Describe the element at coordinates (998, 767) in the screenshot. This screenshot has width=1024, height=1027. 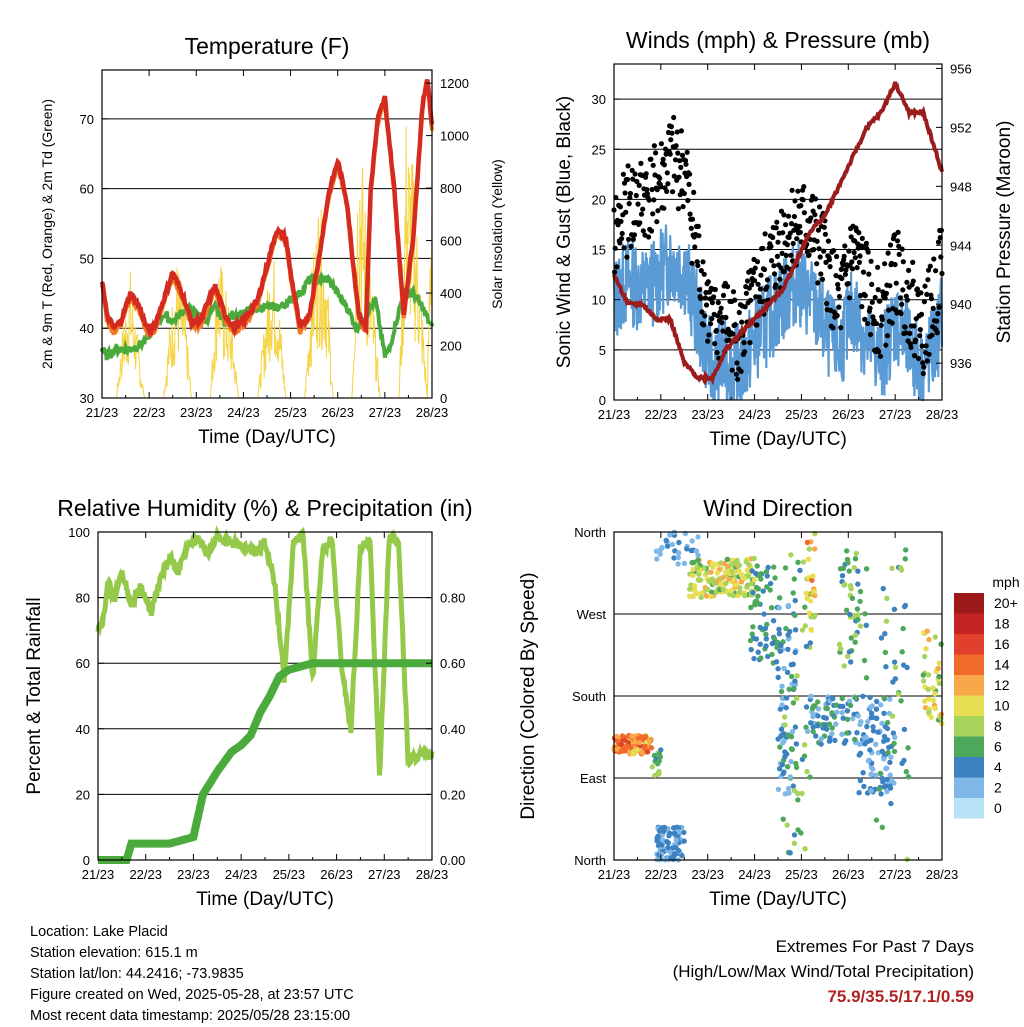
I see `legend-label: 4` at that location.